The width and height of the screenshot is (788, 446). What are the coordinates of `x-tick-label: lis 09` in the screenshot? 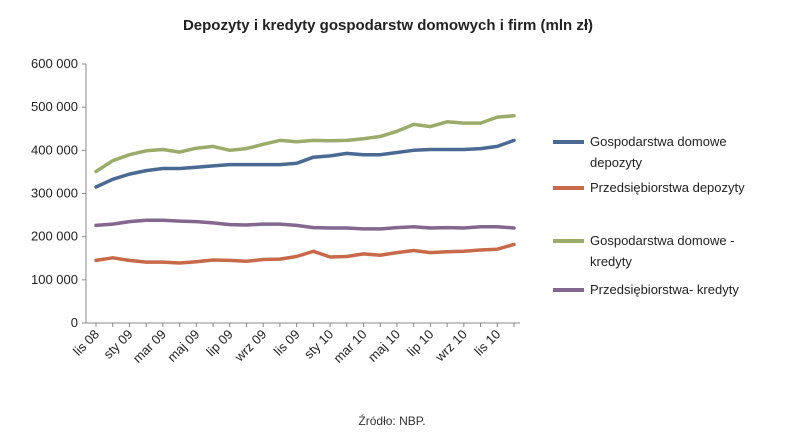 It's located at (287, 343).